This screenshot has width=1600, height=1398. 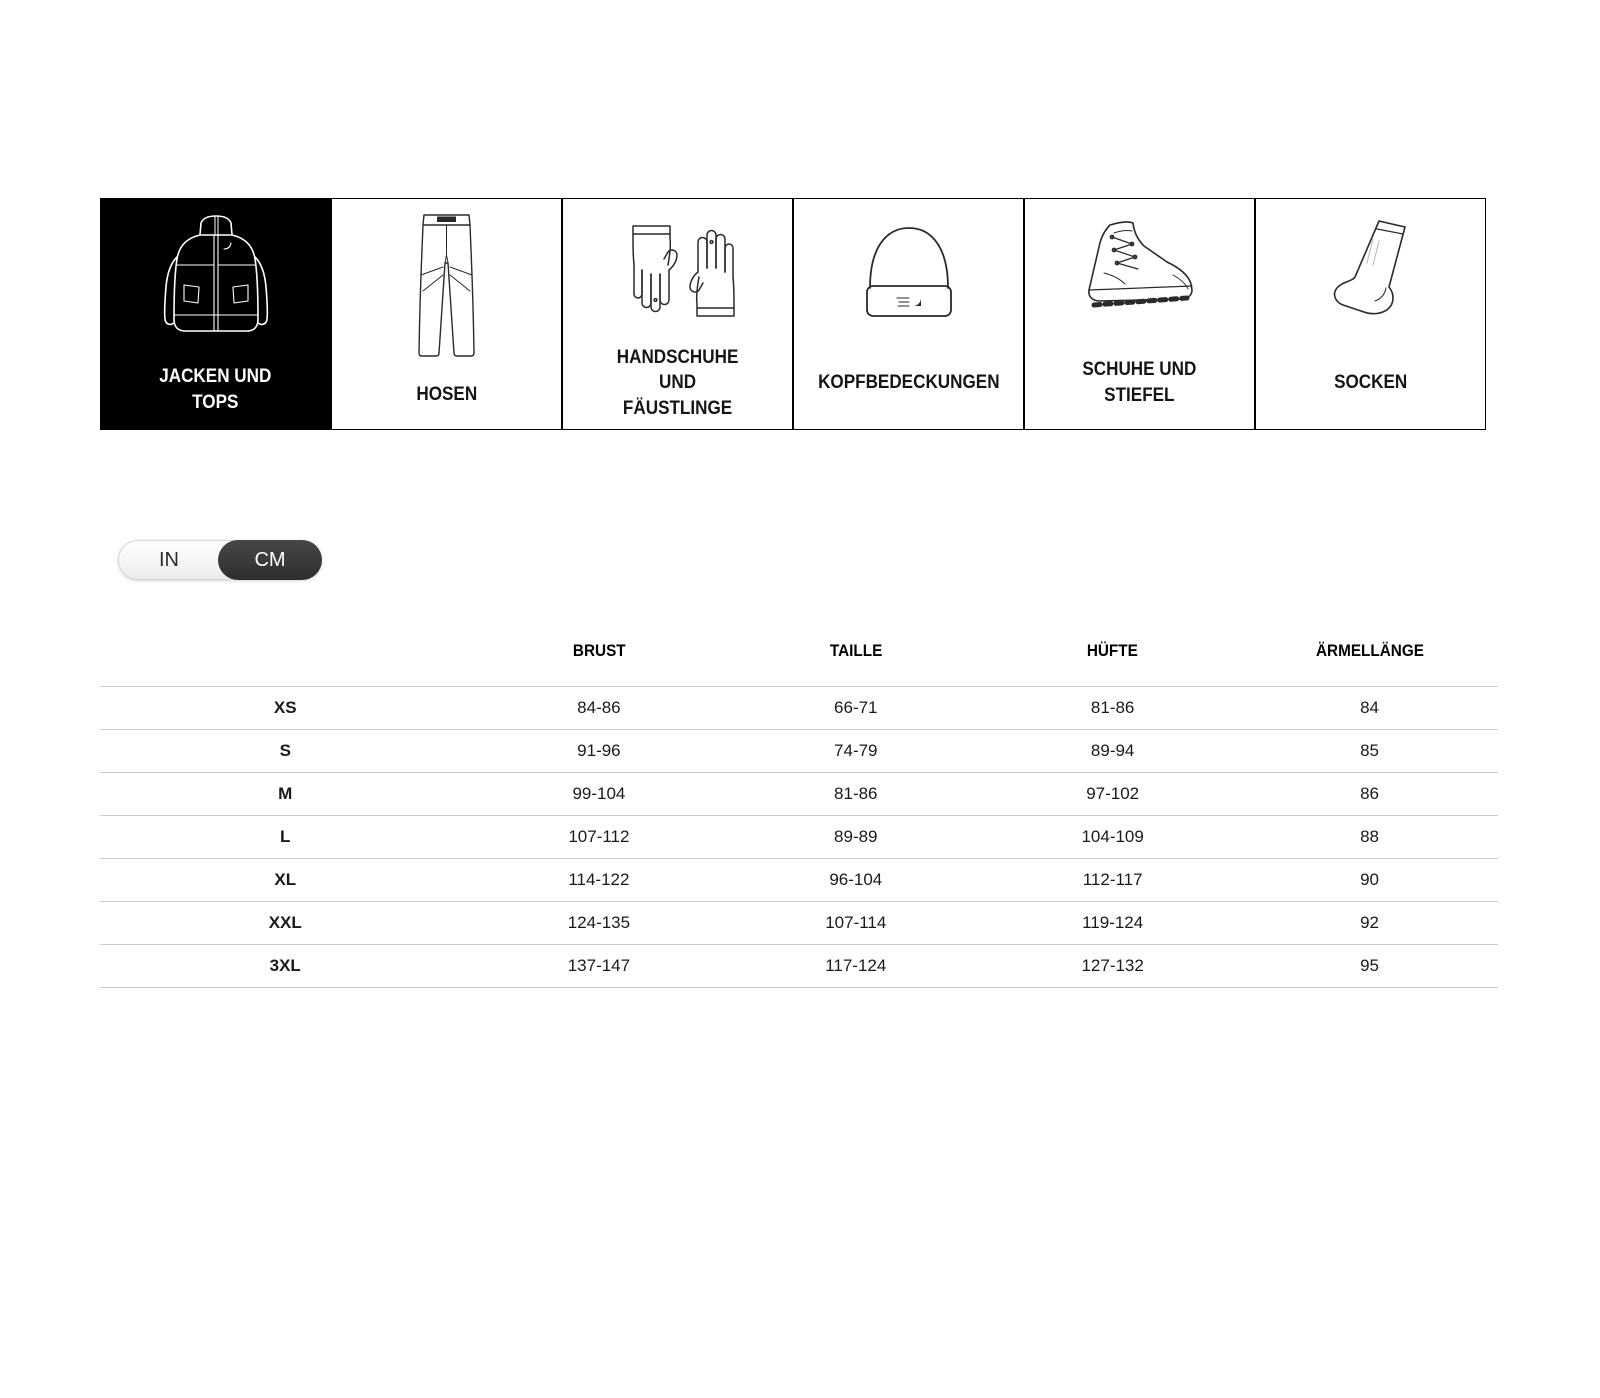 I want to click on value-cell: 124-135, so click(x=599, y=923).